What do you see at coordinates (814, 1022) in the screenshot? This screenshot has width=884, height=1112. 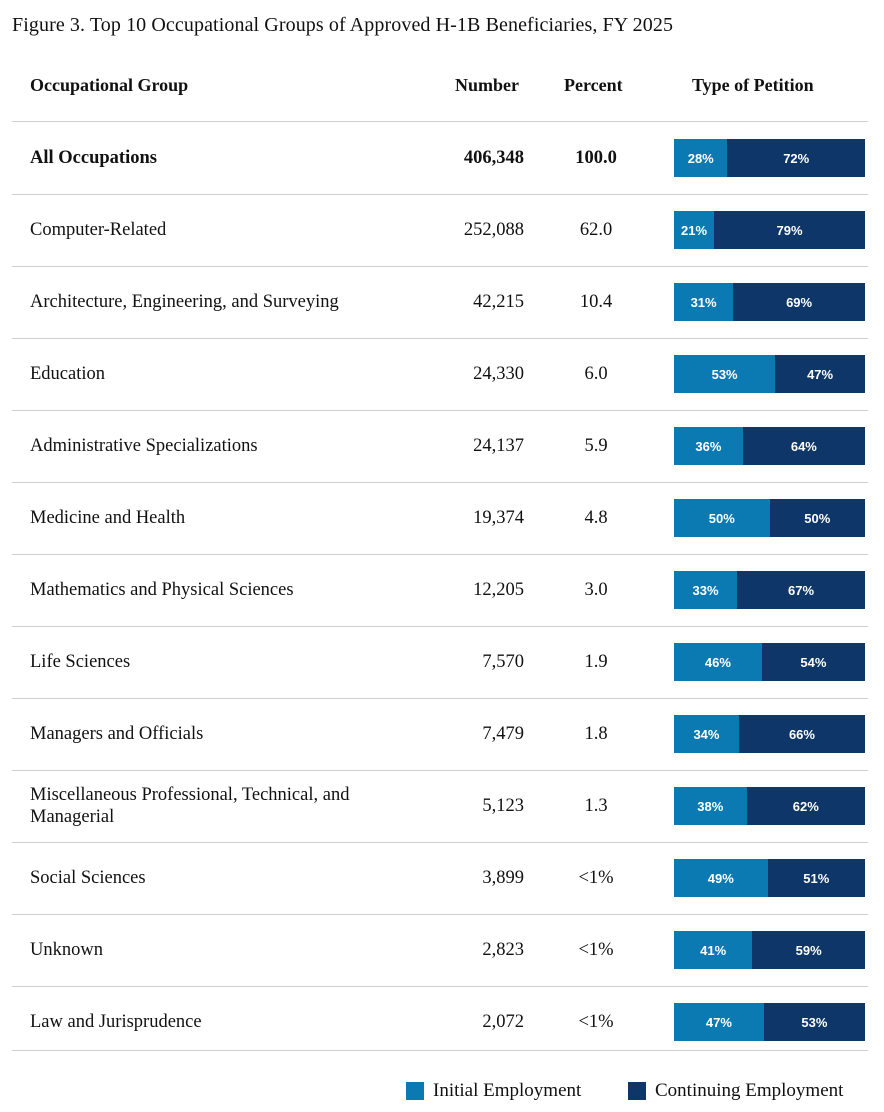 I see `continuing-employment-segment: 53%` at bounding box center [814, 1022].